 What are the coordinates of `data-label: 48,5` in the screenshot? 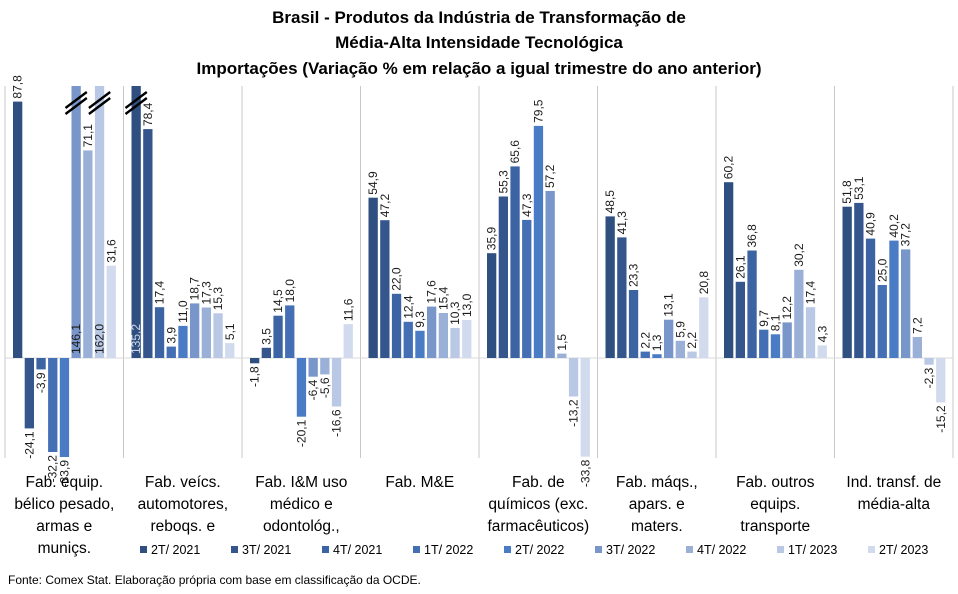 It's located at (610, 202).